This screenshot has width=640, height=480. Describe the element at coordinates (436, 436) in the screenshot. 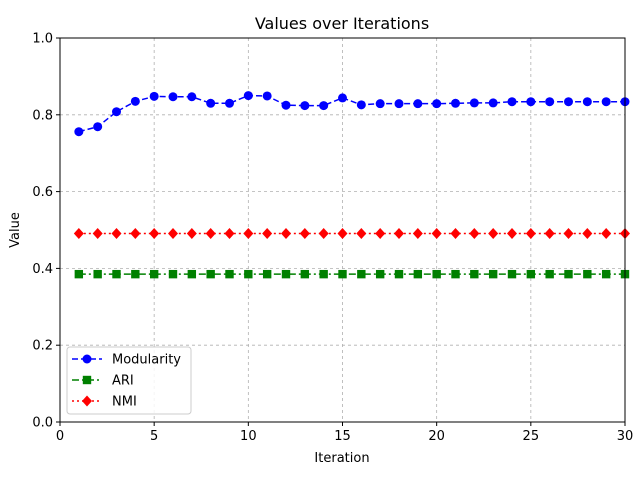

I see `x-tick-label: 20` at that location.